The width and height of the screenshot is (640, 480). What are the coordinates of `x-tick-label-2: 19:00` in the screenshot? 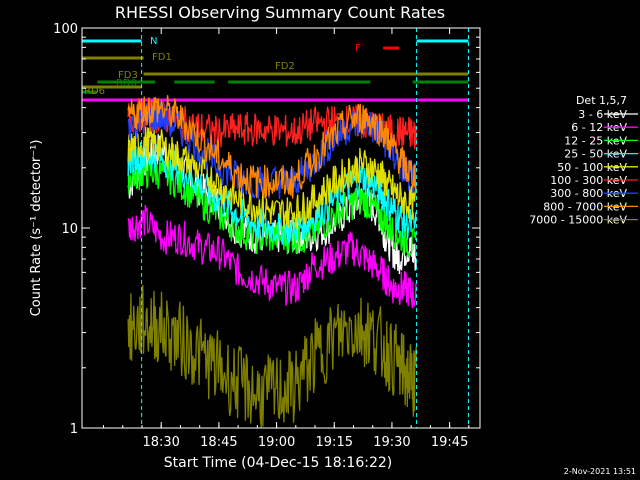 It's located at (276, 442).